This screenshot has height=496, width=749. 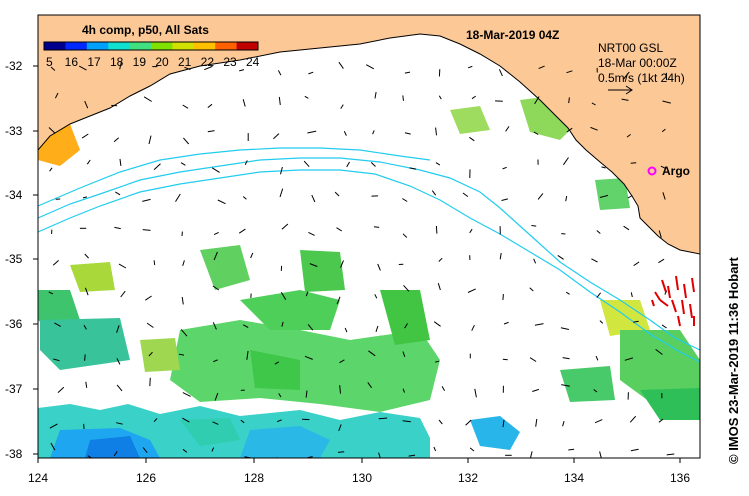 What do you see at coordinates (72, 62) in the screenshot?
I see `colorbar-tick-label: 16` at bounding box center [72, 62].